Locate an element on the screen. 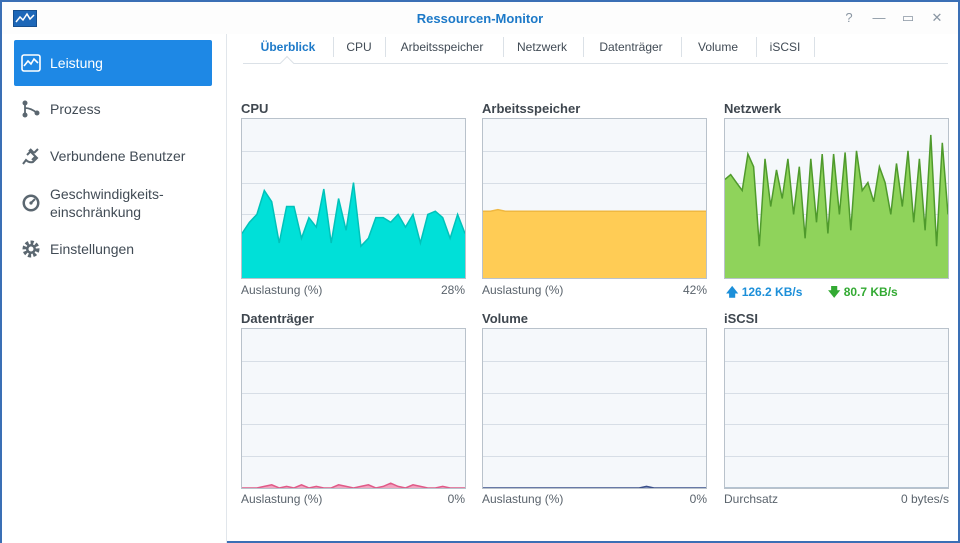  help-button: ? is located at coordinates (849, 18).